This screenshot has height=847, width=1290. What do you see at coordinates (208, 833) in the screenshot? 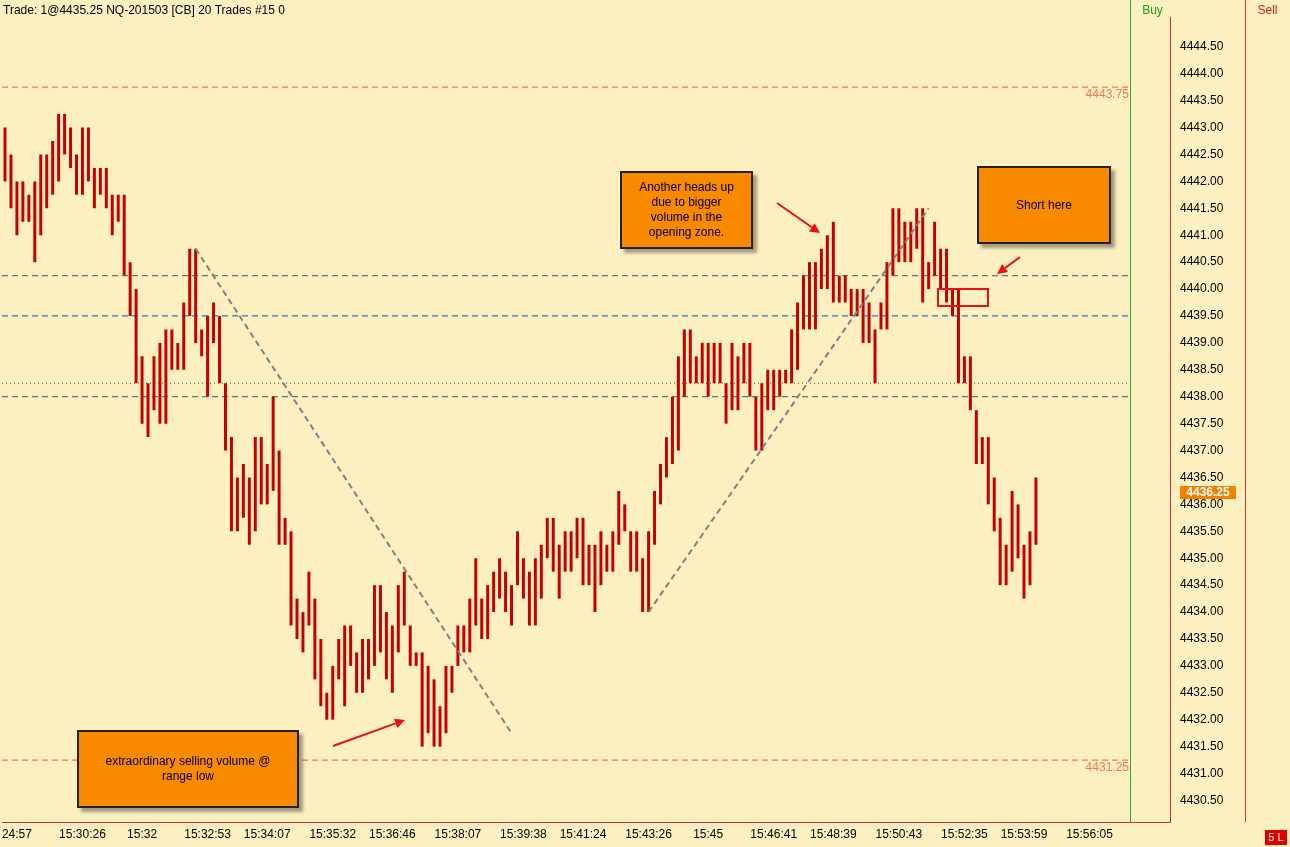
I see `x-tick-label: 15:32:53` at bounding box center [208, 833].